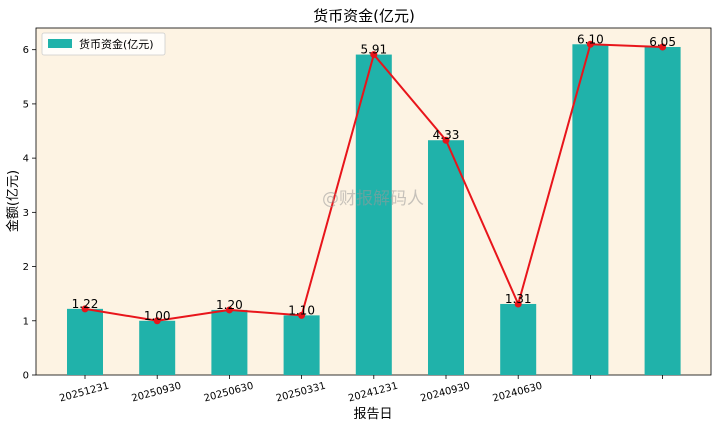 This screenshot has height=428, width=719. What do you see at coordinates (29, 213) in the screenshot?
I see `y-axis: 0 1 2 3 4 5 6` at bounding box center [29, 213].